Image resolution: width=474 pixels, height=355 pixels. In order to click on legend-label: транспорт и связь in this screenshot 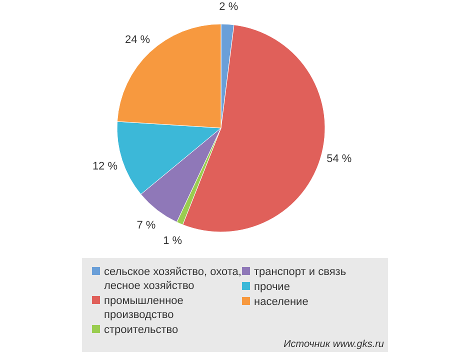, I will do `click(300, 272)`.